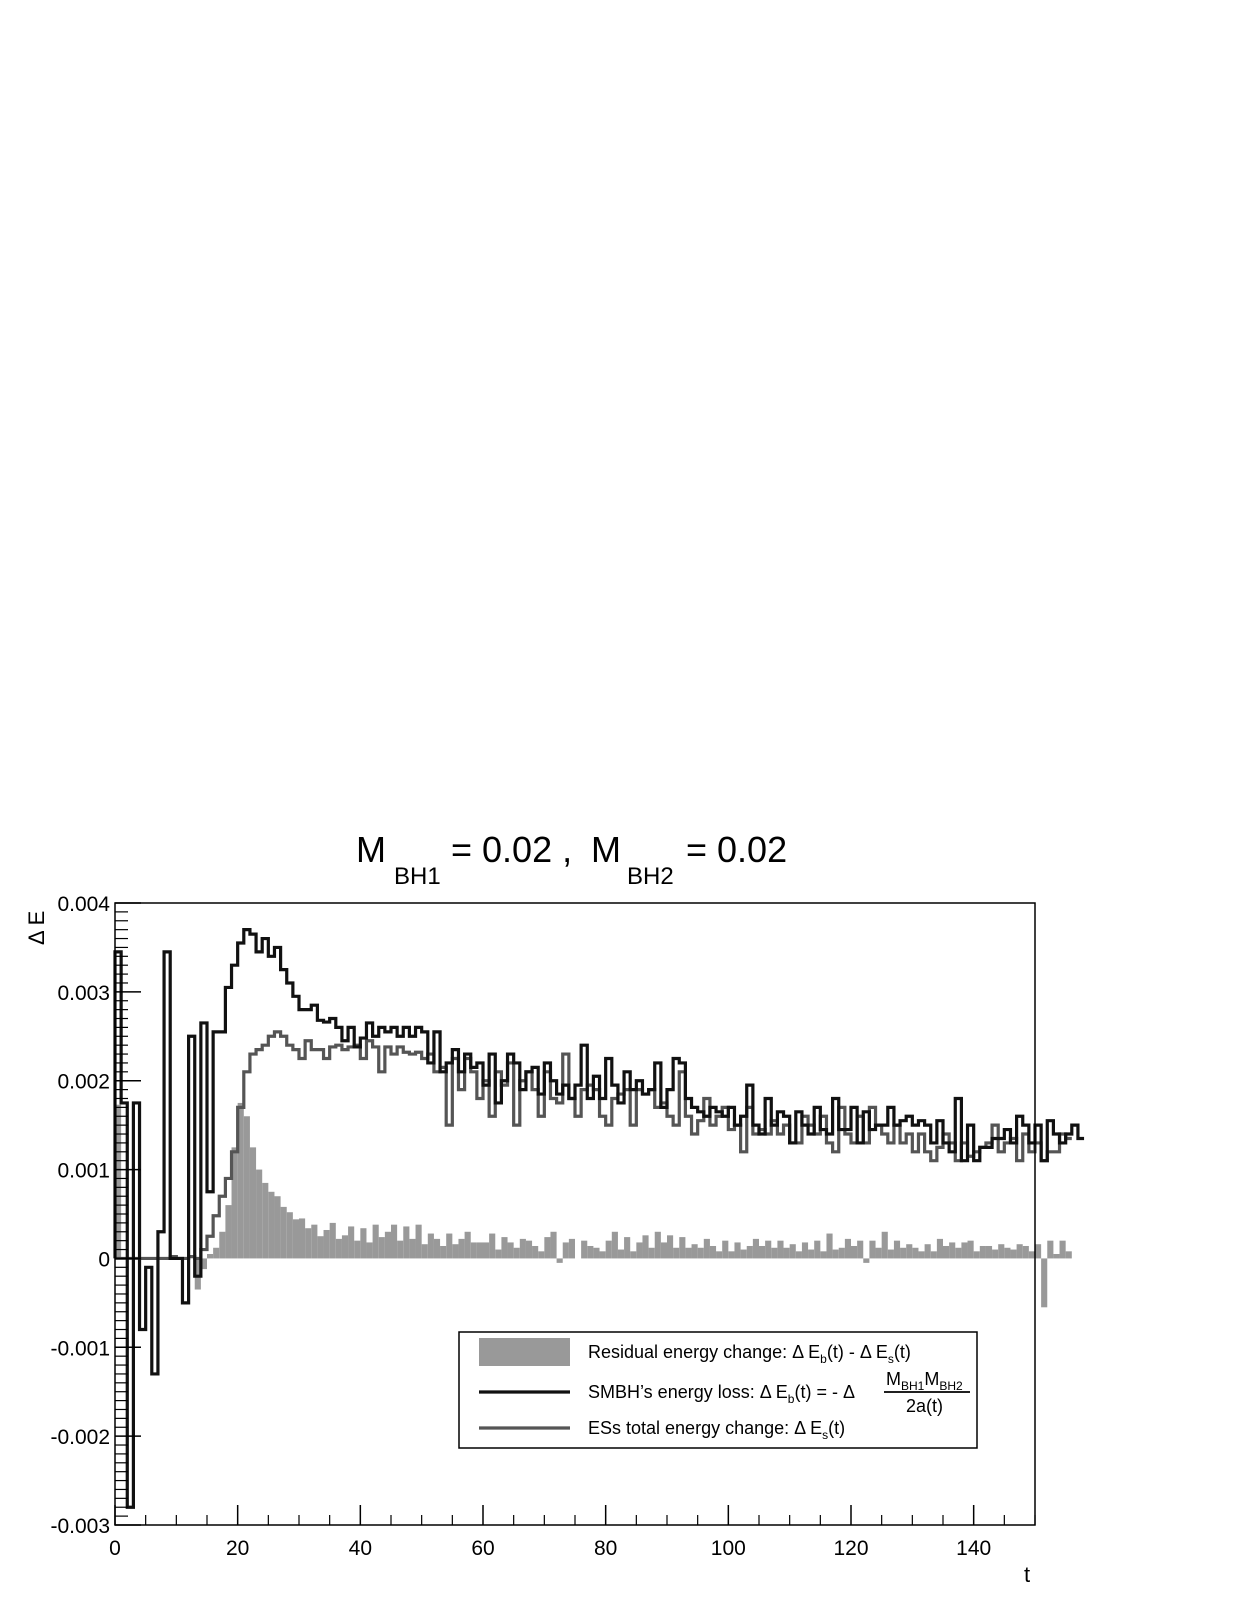 Image resolution: width=1246 pixels, height=1612 pixels. What do you see at coordinates (417, 876) in the screenshot?
I see `title-m1-subscript: BH1` at bounding box center [417, 876].